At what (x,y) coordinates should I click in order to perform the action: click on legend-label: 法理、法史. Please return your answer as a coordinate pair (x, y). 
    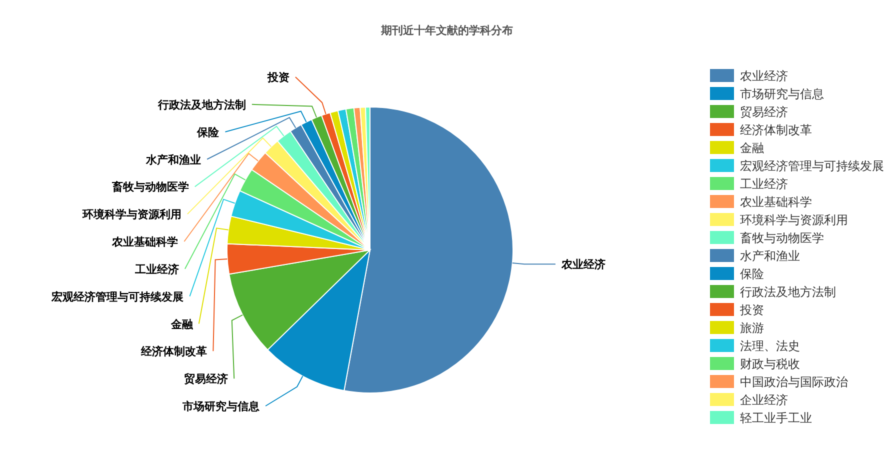
    Looking at the image, I should click on (770, 346).